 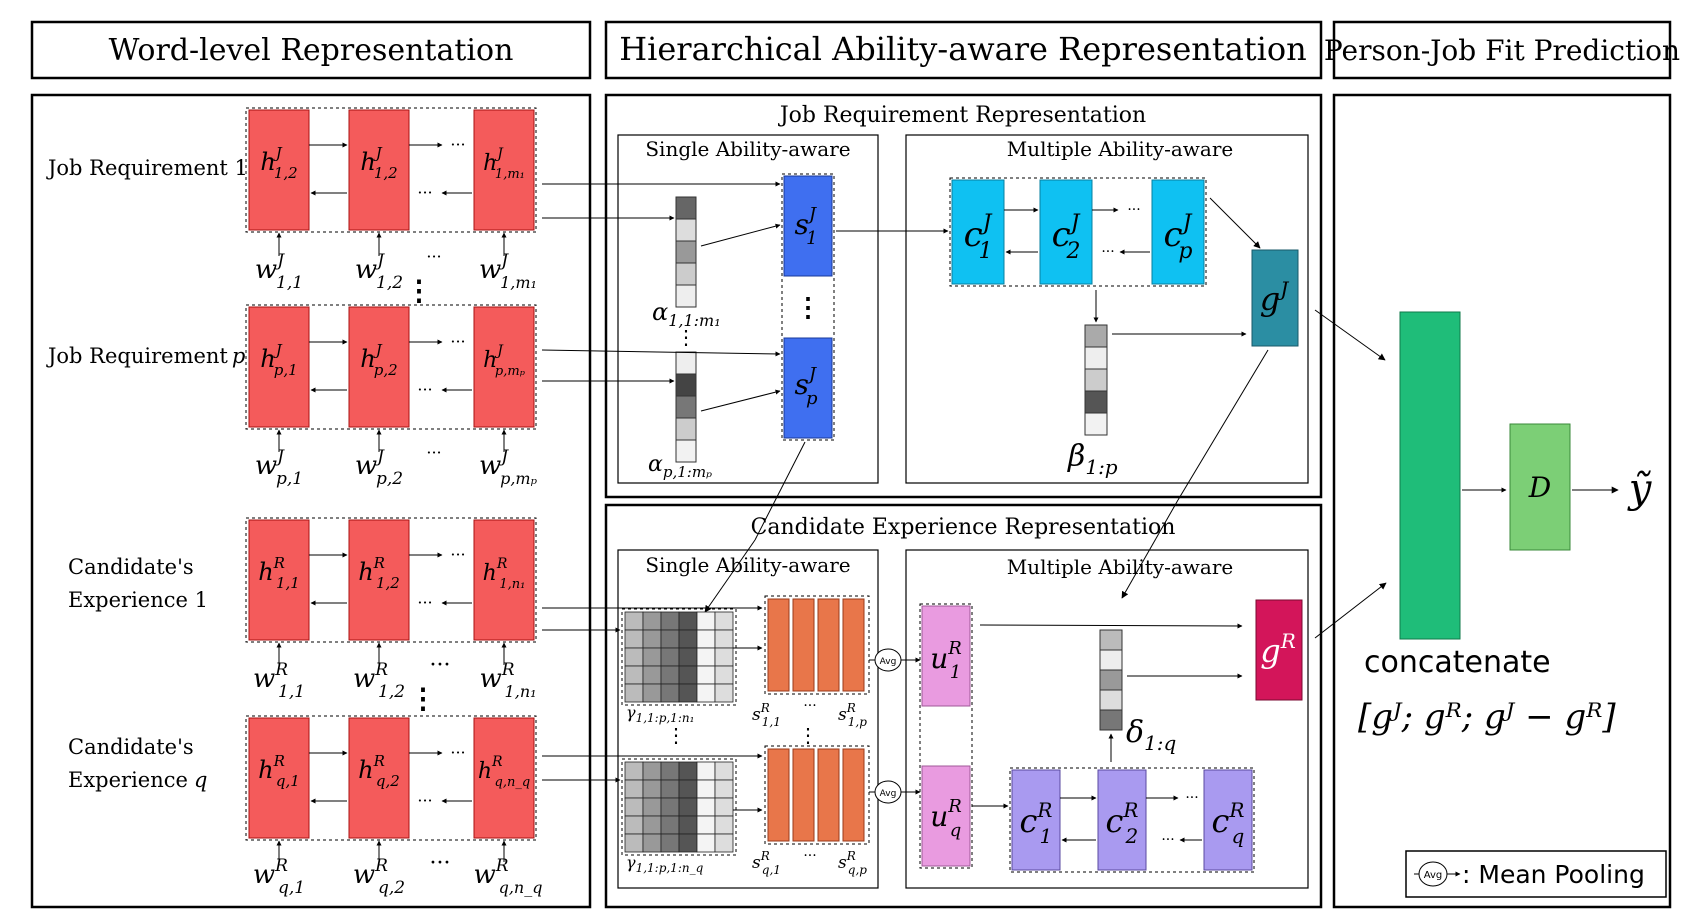 I want to click on u1R-label: uR 1, so click(x=946, y=660).